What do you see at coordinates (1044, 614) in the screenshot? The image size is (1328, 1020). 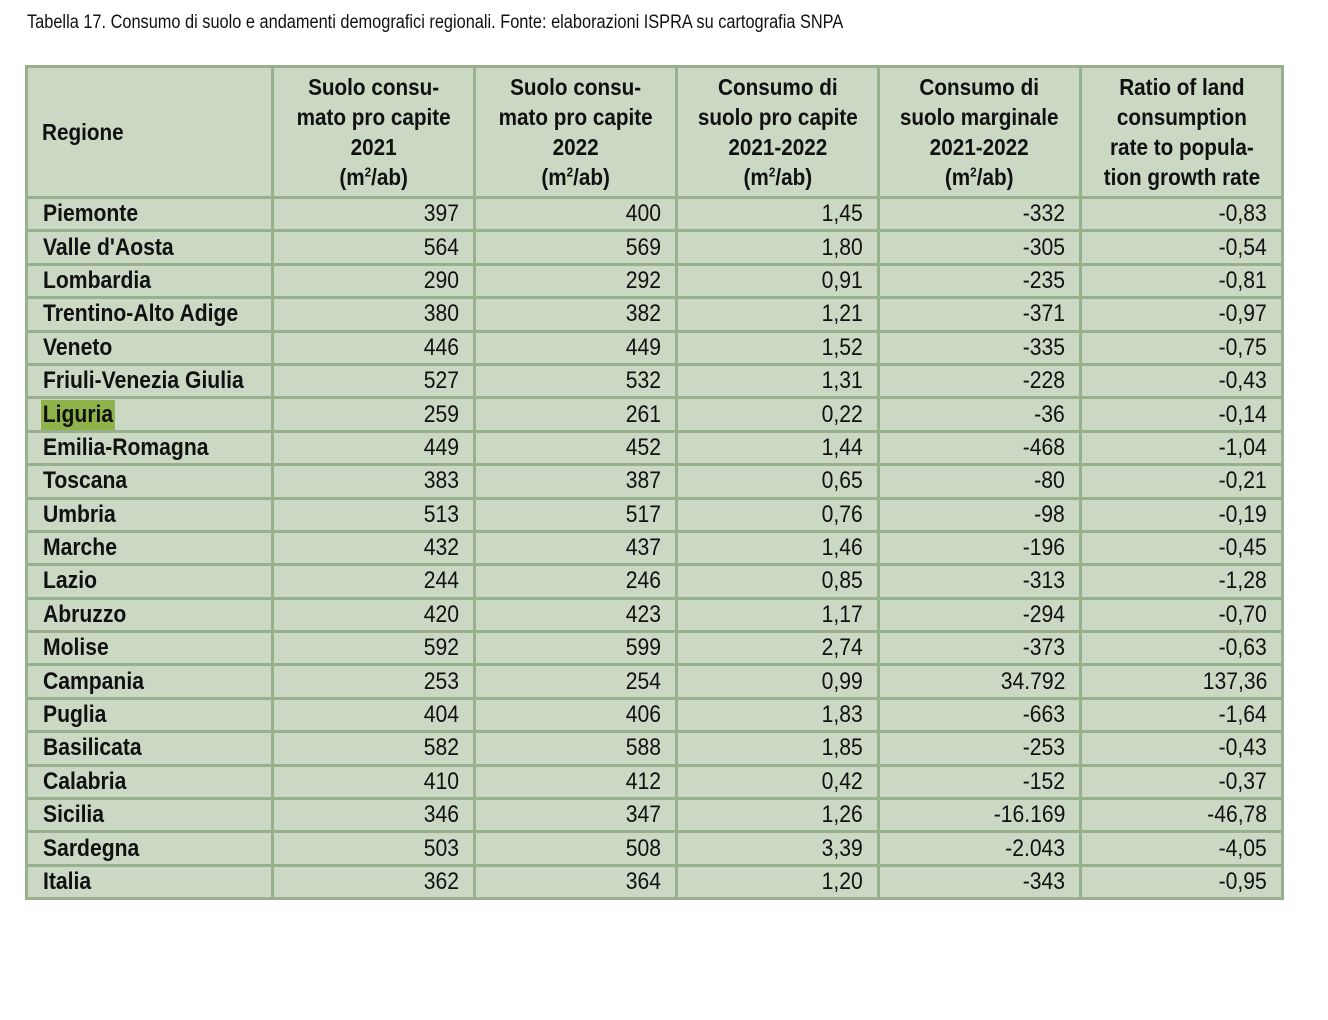 I see `cell-text: -294` at bounding box center [1044, 614].